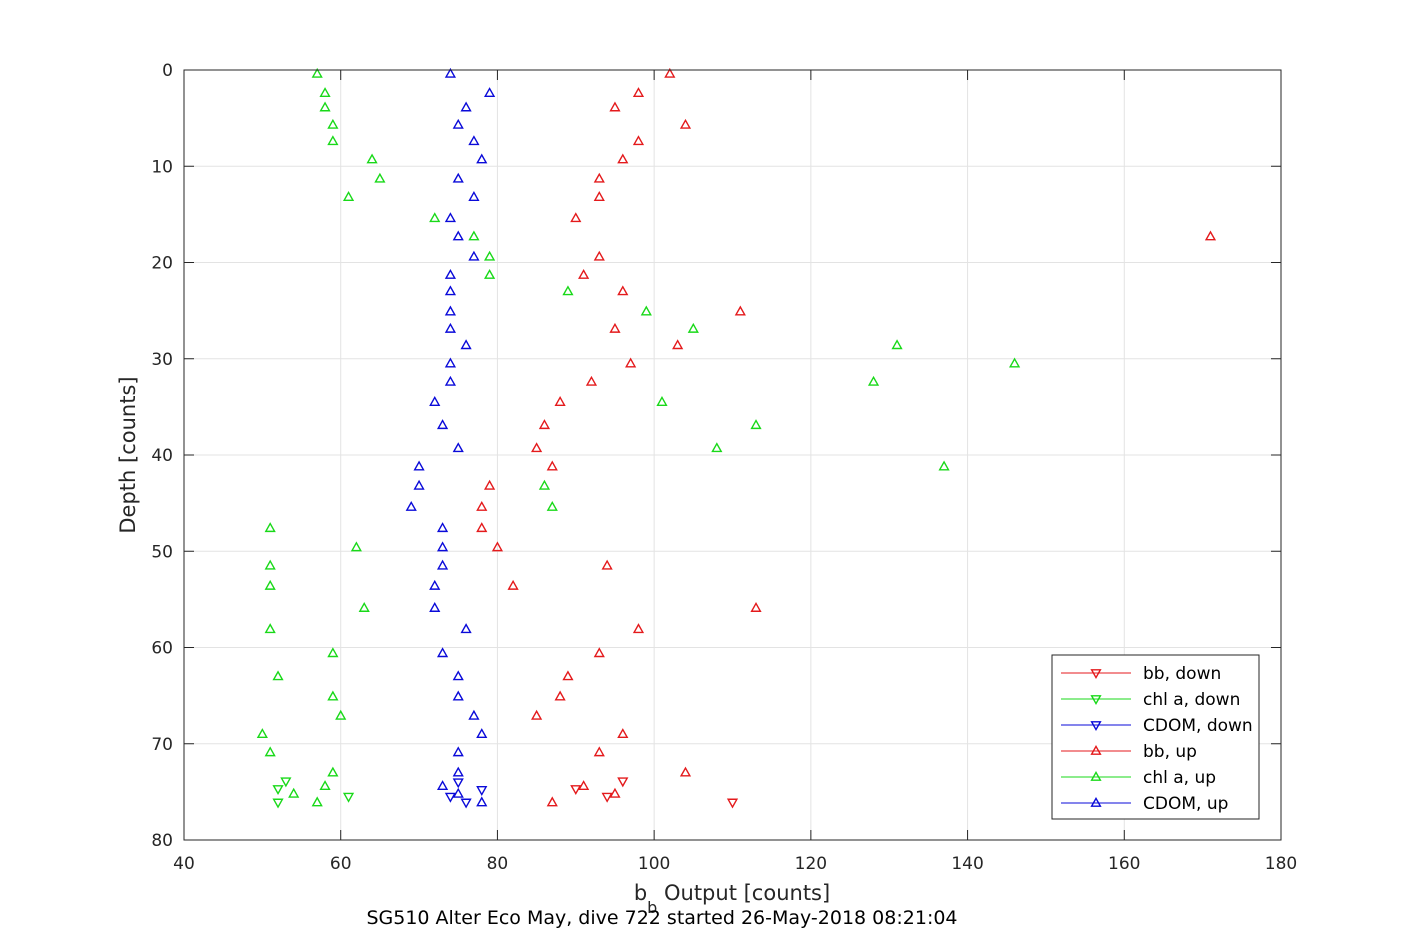 The width and height of the screenshot is (1417, 945). Describe the element at coordinates (162, 649) in the screenshot. I see `y-tick-label: 60` at that location.